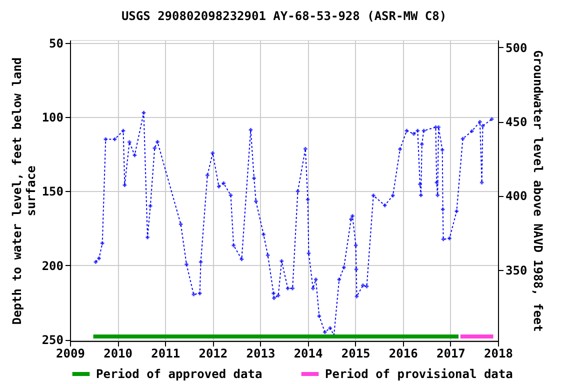 The height and width of the screenshot is (384, 576). What do you see at coordinates (517, 270) in the screenshot?
I see `y2-tick-label: 350` at bounding box center [517, 270].